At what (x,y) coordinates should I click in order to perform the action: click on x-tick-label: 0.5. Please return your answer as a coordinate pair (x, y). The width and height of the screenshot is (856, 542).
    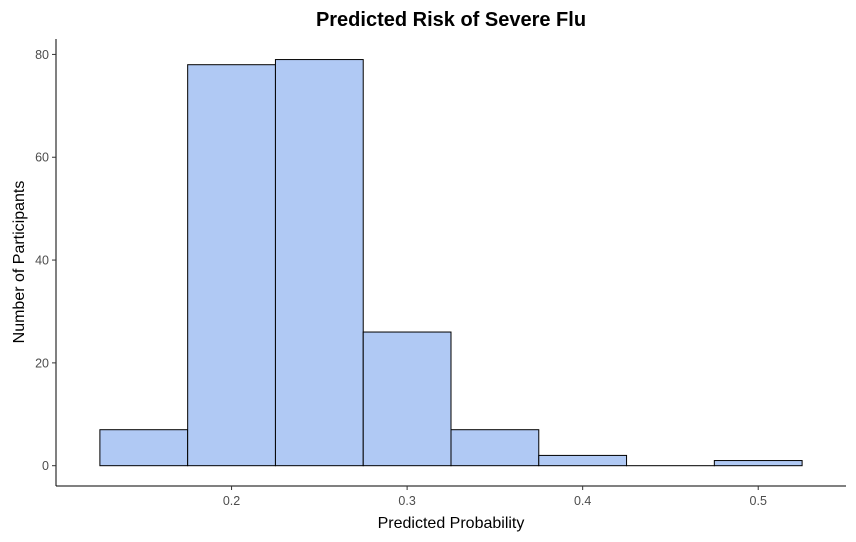
    Looking at the image, I should click on (758, 501).